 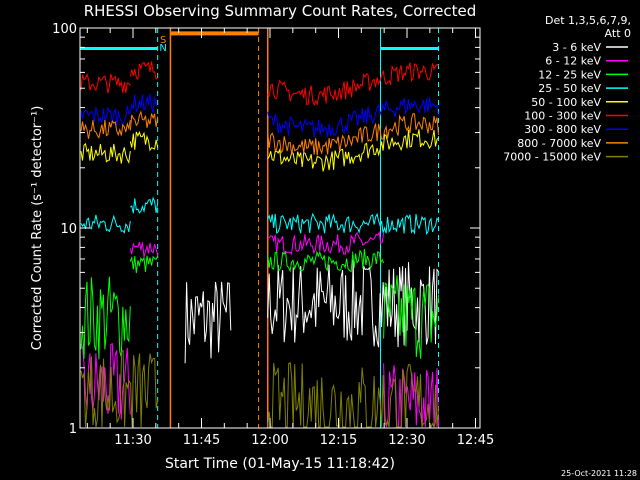 What do you see at coordinates (37, 228) in the screenshot?
I see `y-axis-label: Corrected Count Rate (s⁻¹ detector⁻¹)` at bounding box center [37, 228].